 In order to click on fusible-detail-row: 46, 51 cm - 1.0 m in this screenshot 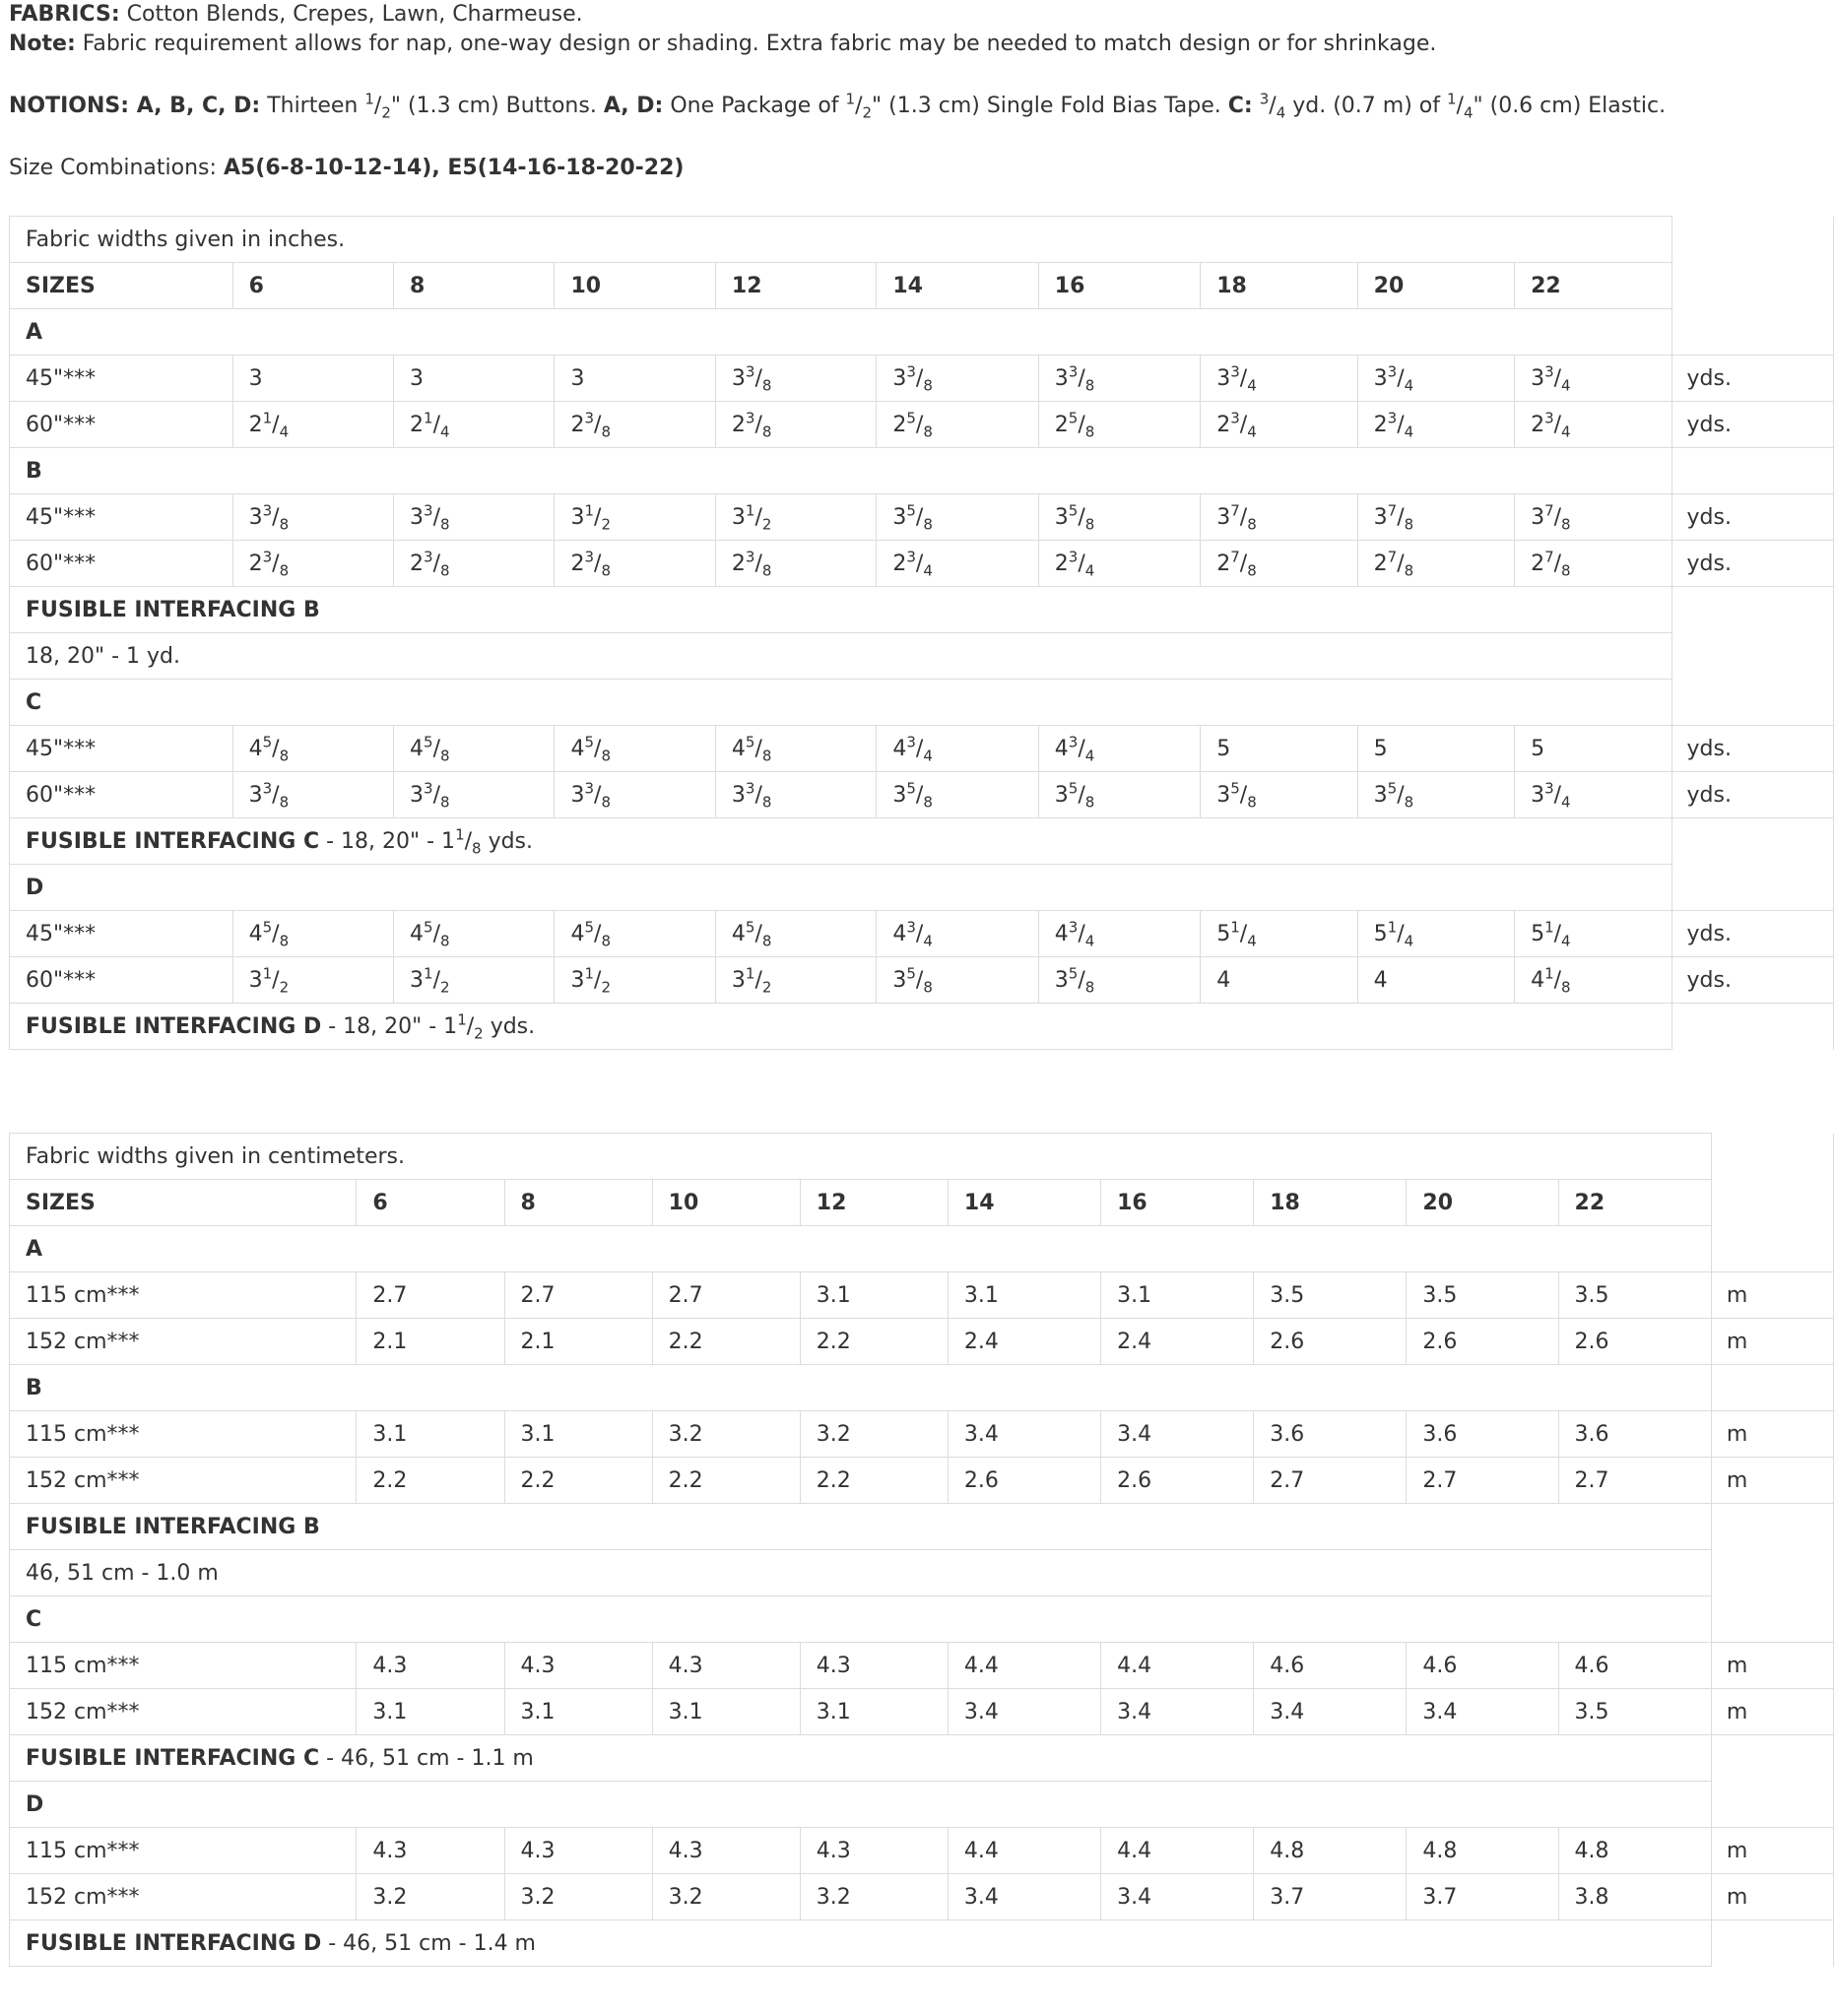, I will do `click(922, 1572)`.